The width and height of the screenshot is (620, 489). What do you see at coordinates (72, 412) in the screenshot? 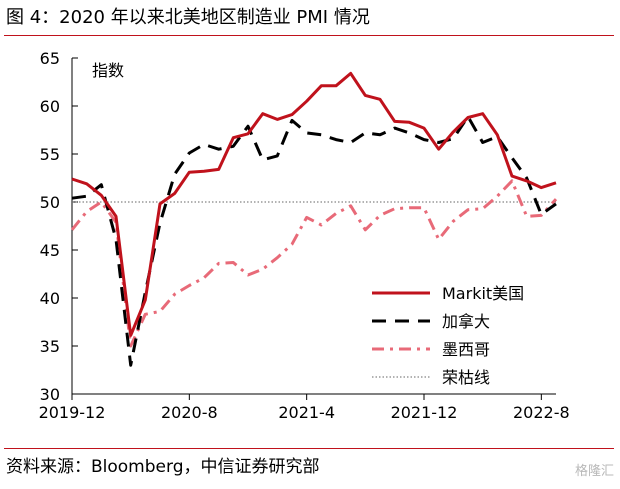
I see `x-tick-label: 2019-12` at bounding box center [72, 412].